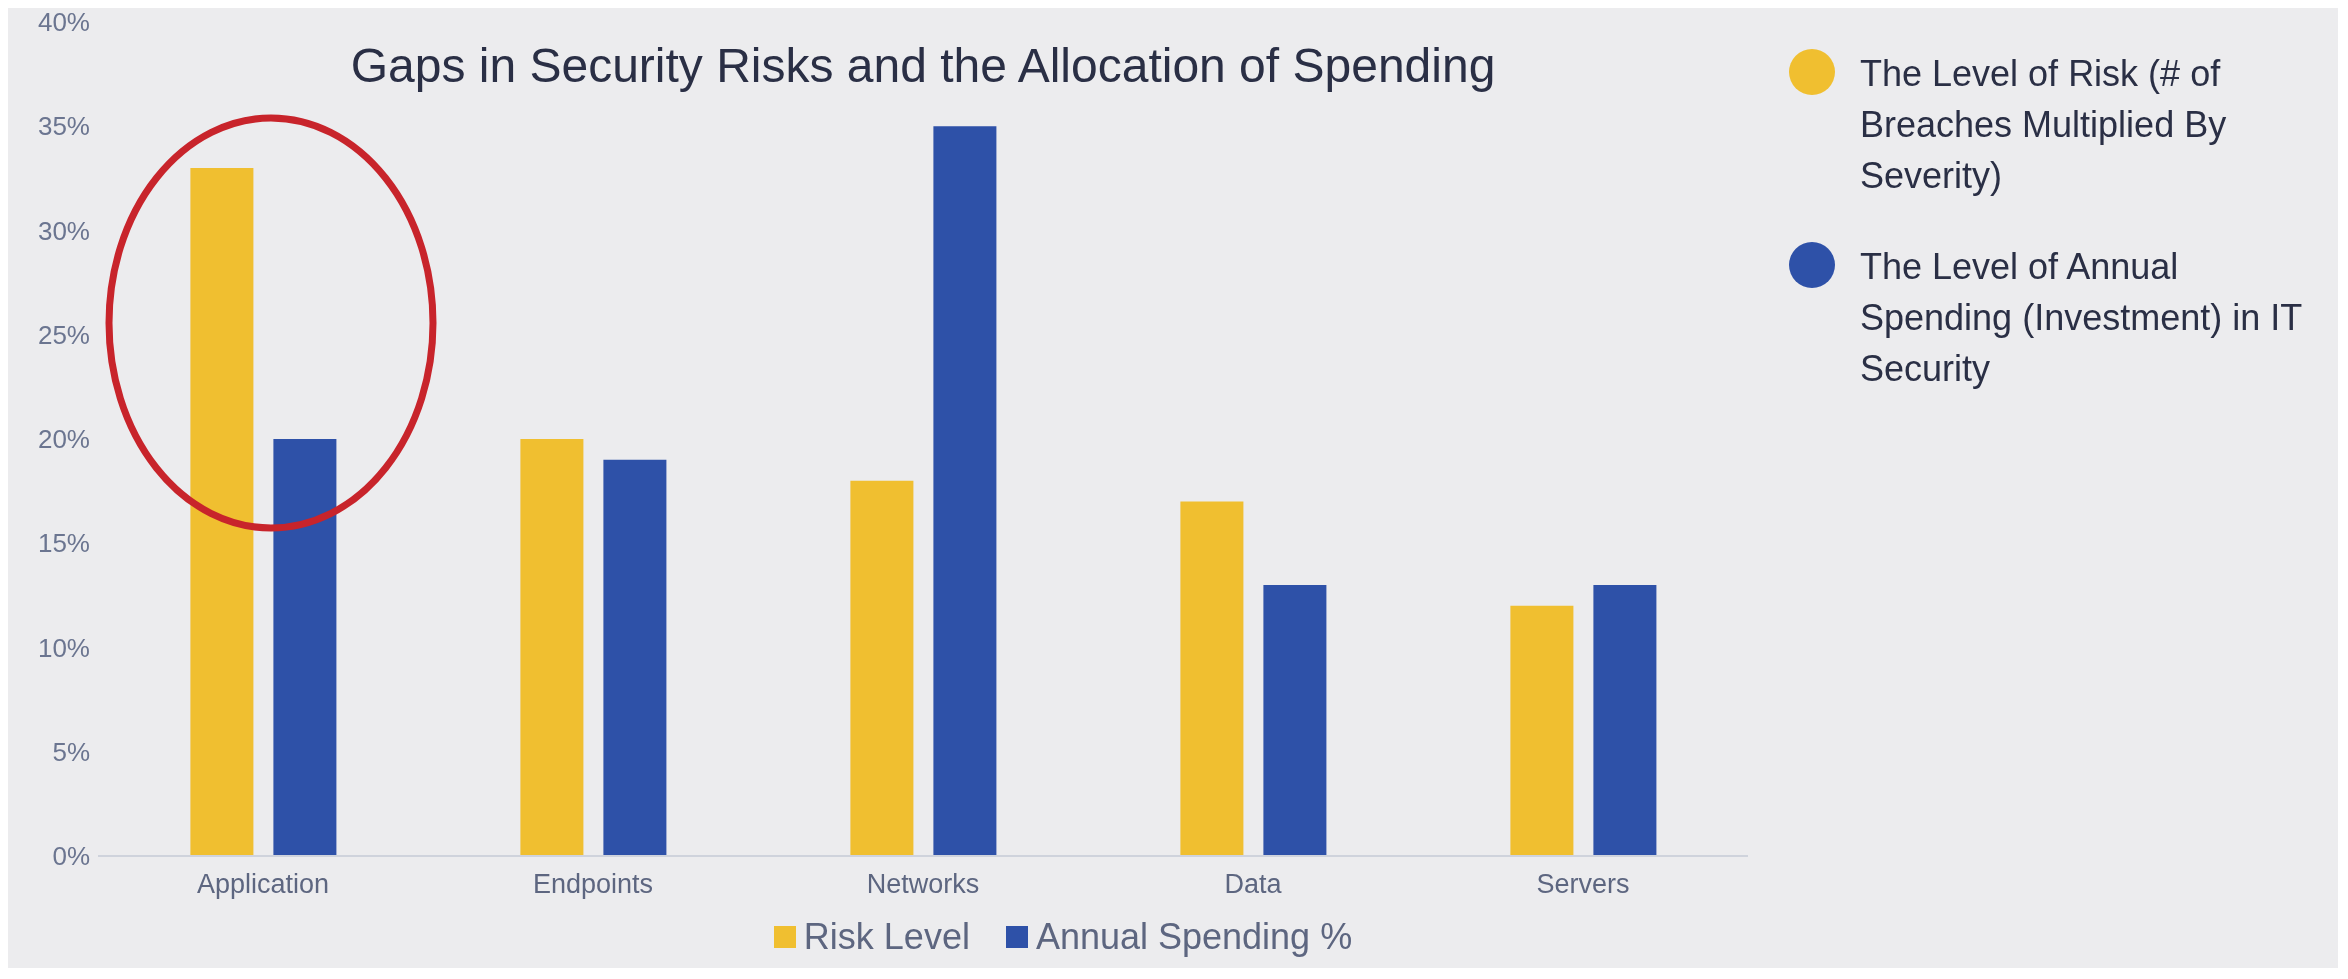 Image resolution: width=2348 pixels, height=979 pixels. Describe the element at coordinates (2081, 318) in the screenshot. I see `text: The Level of Annual Spending (Investment) in IT Security` at that location.